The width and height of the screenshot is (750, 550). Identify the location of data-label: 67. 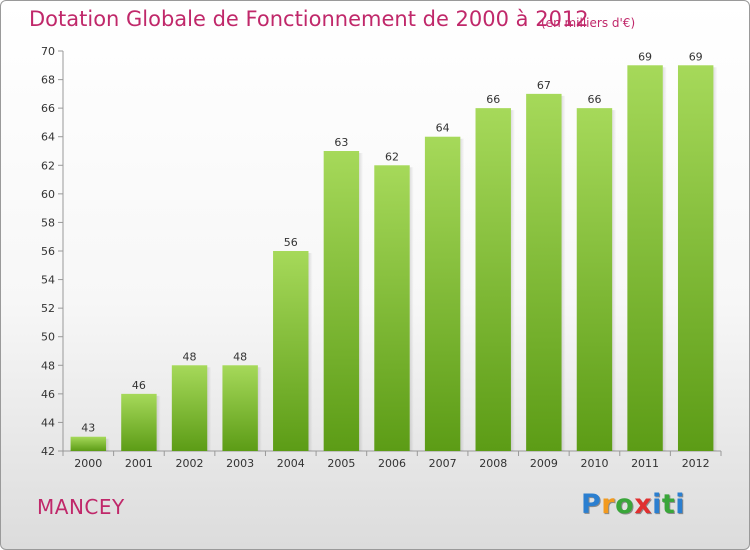
(544, 85).